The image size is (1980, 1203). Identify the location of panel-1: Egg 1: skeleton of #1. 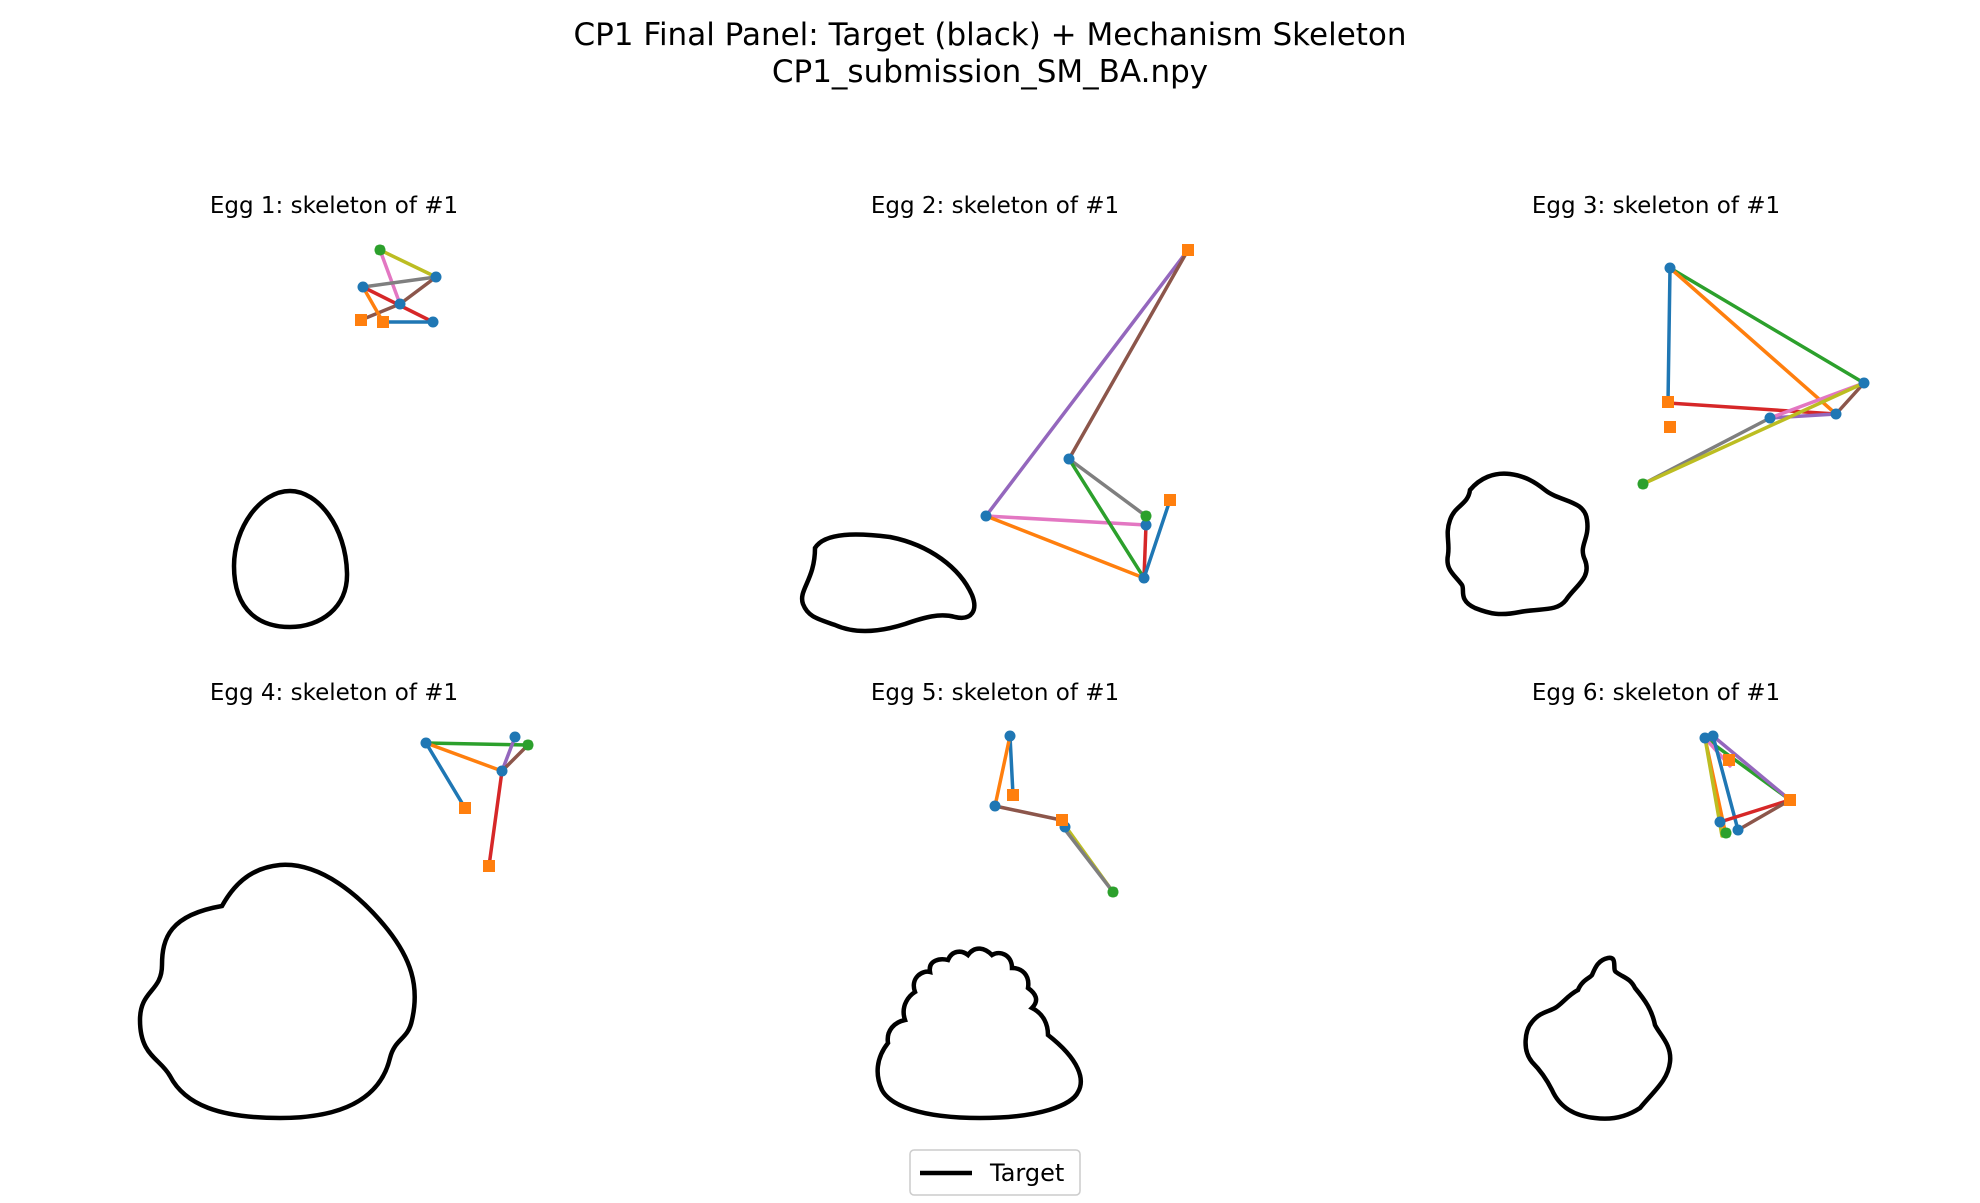
(334, 411).